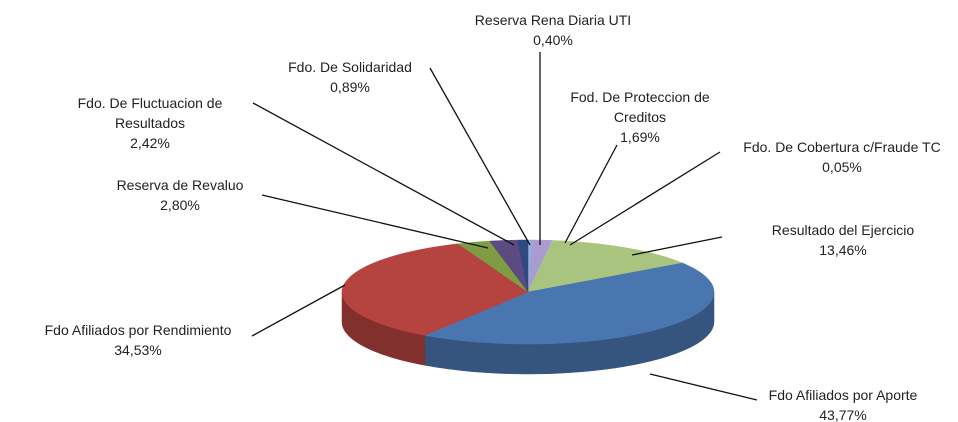 This screenshot has height=422, width=958. Describe the element at coordinates (150, 113) in the screenshot. I see `label-name: Fdo. De Fluctuacion de Resultados` at that location.